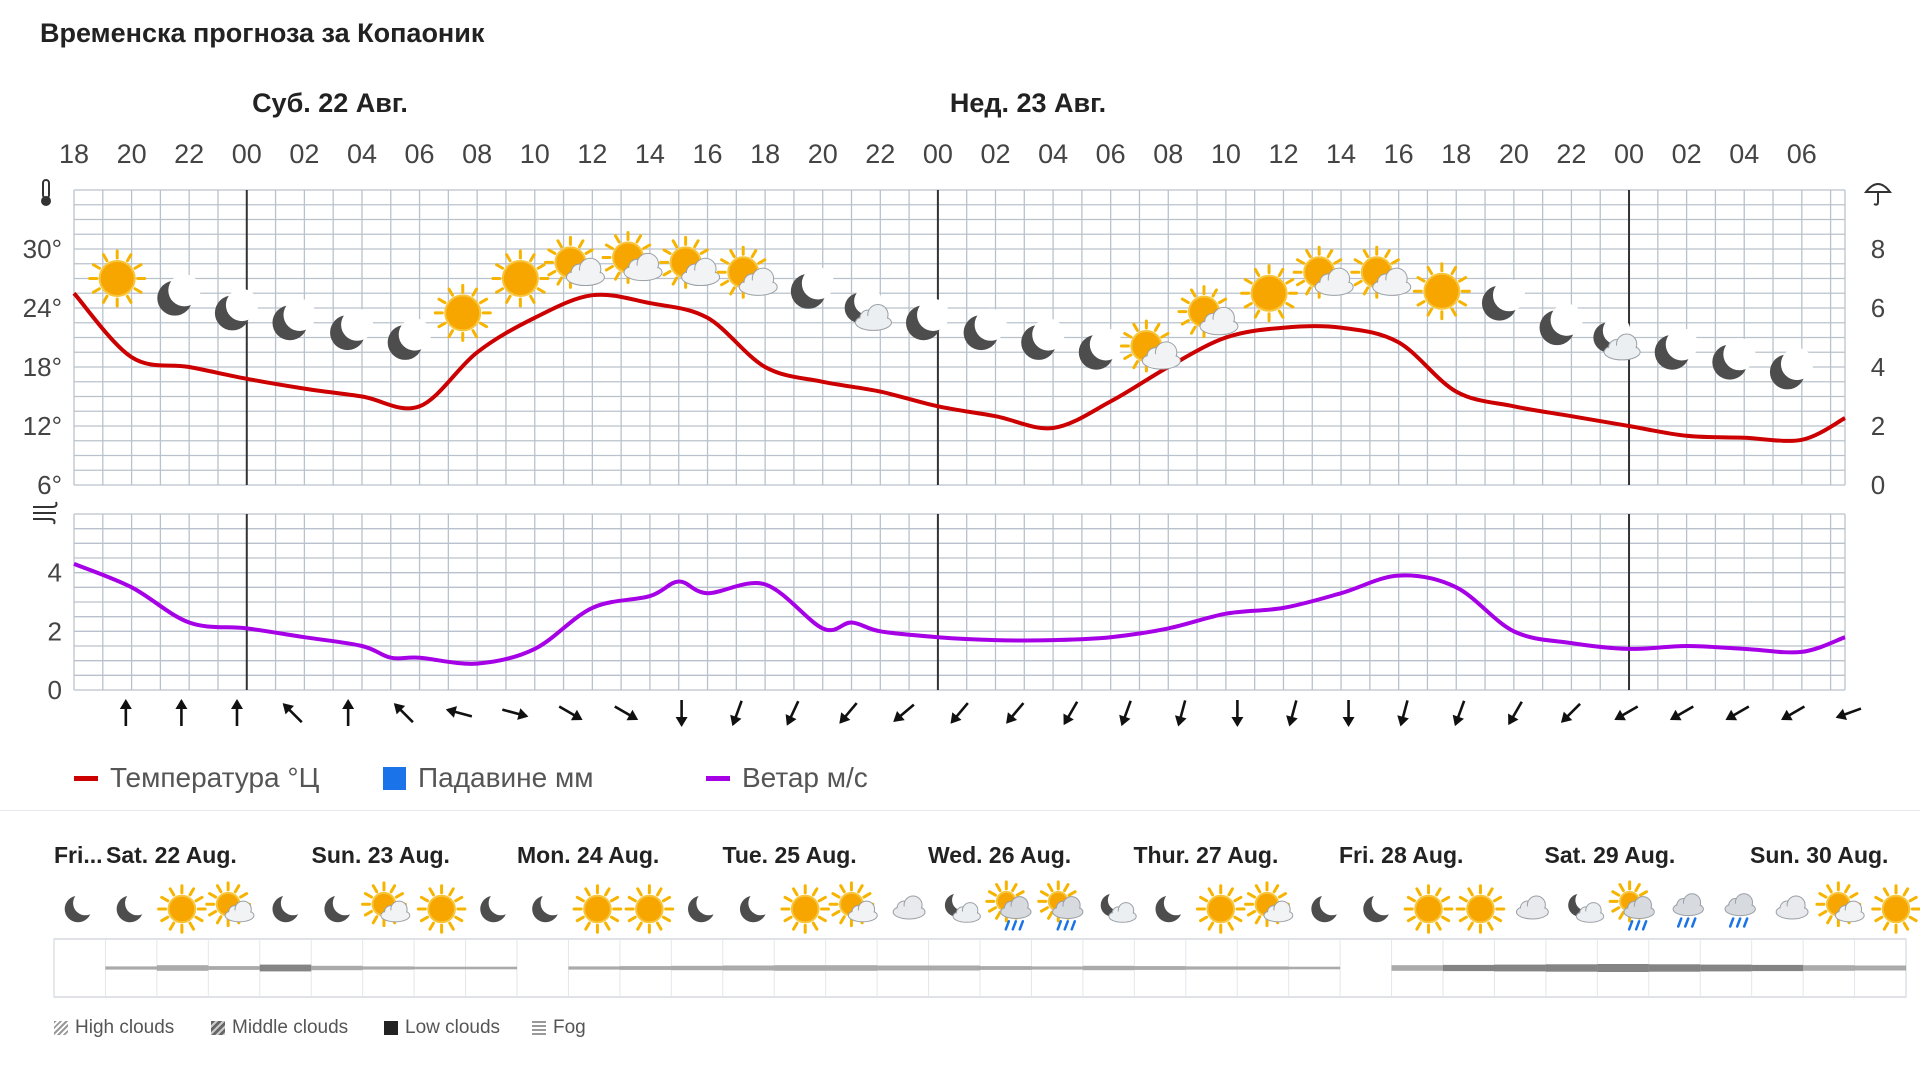  I want to click on hour-tick-label: 20, so click(132, 154).